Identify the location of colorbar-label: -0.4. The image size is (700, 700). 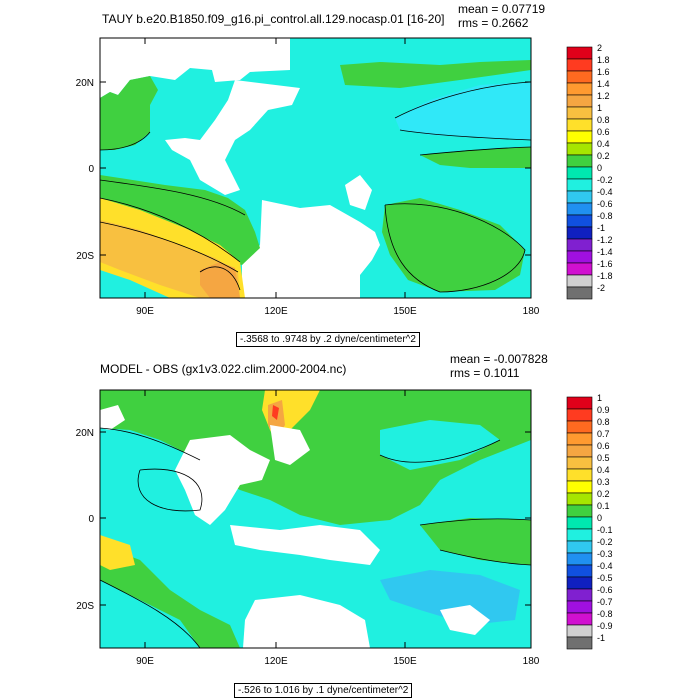
(605, 192).